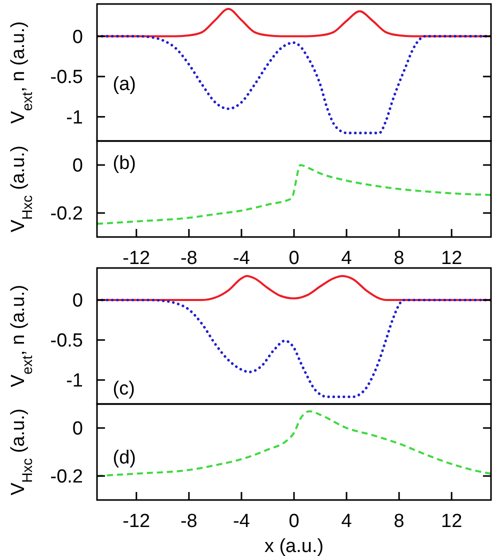 The width and height of the screenshot is (496, 556). I want to click on annotation: (c), so click(123, 389).